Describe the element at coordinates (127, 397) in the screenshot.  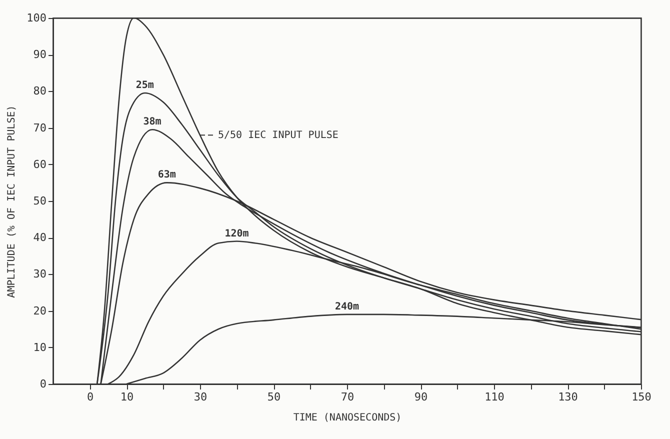
I see `x-tick-label: 10` at that location.